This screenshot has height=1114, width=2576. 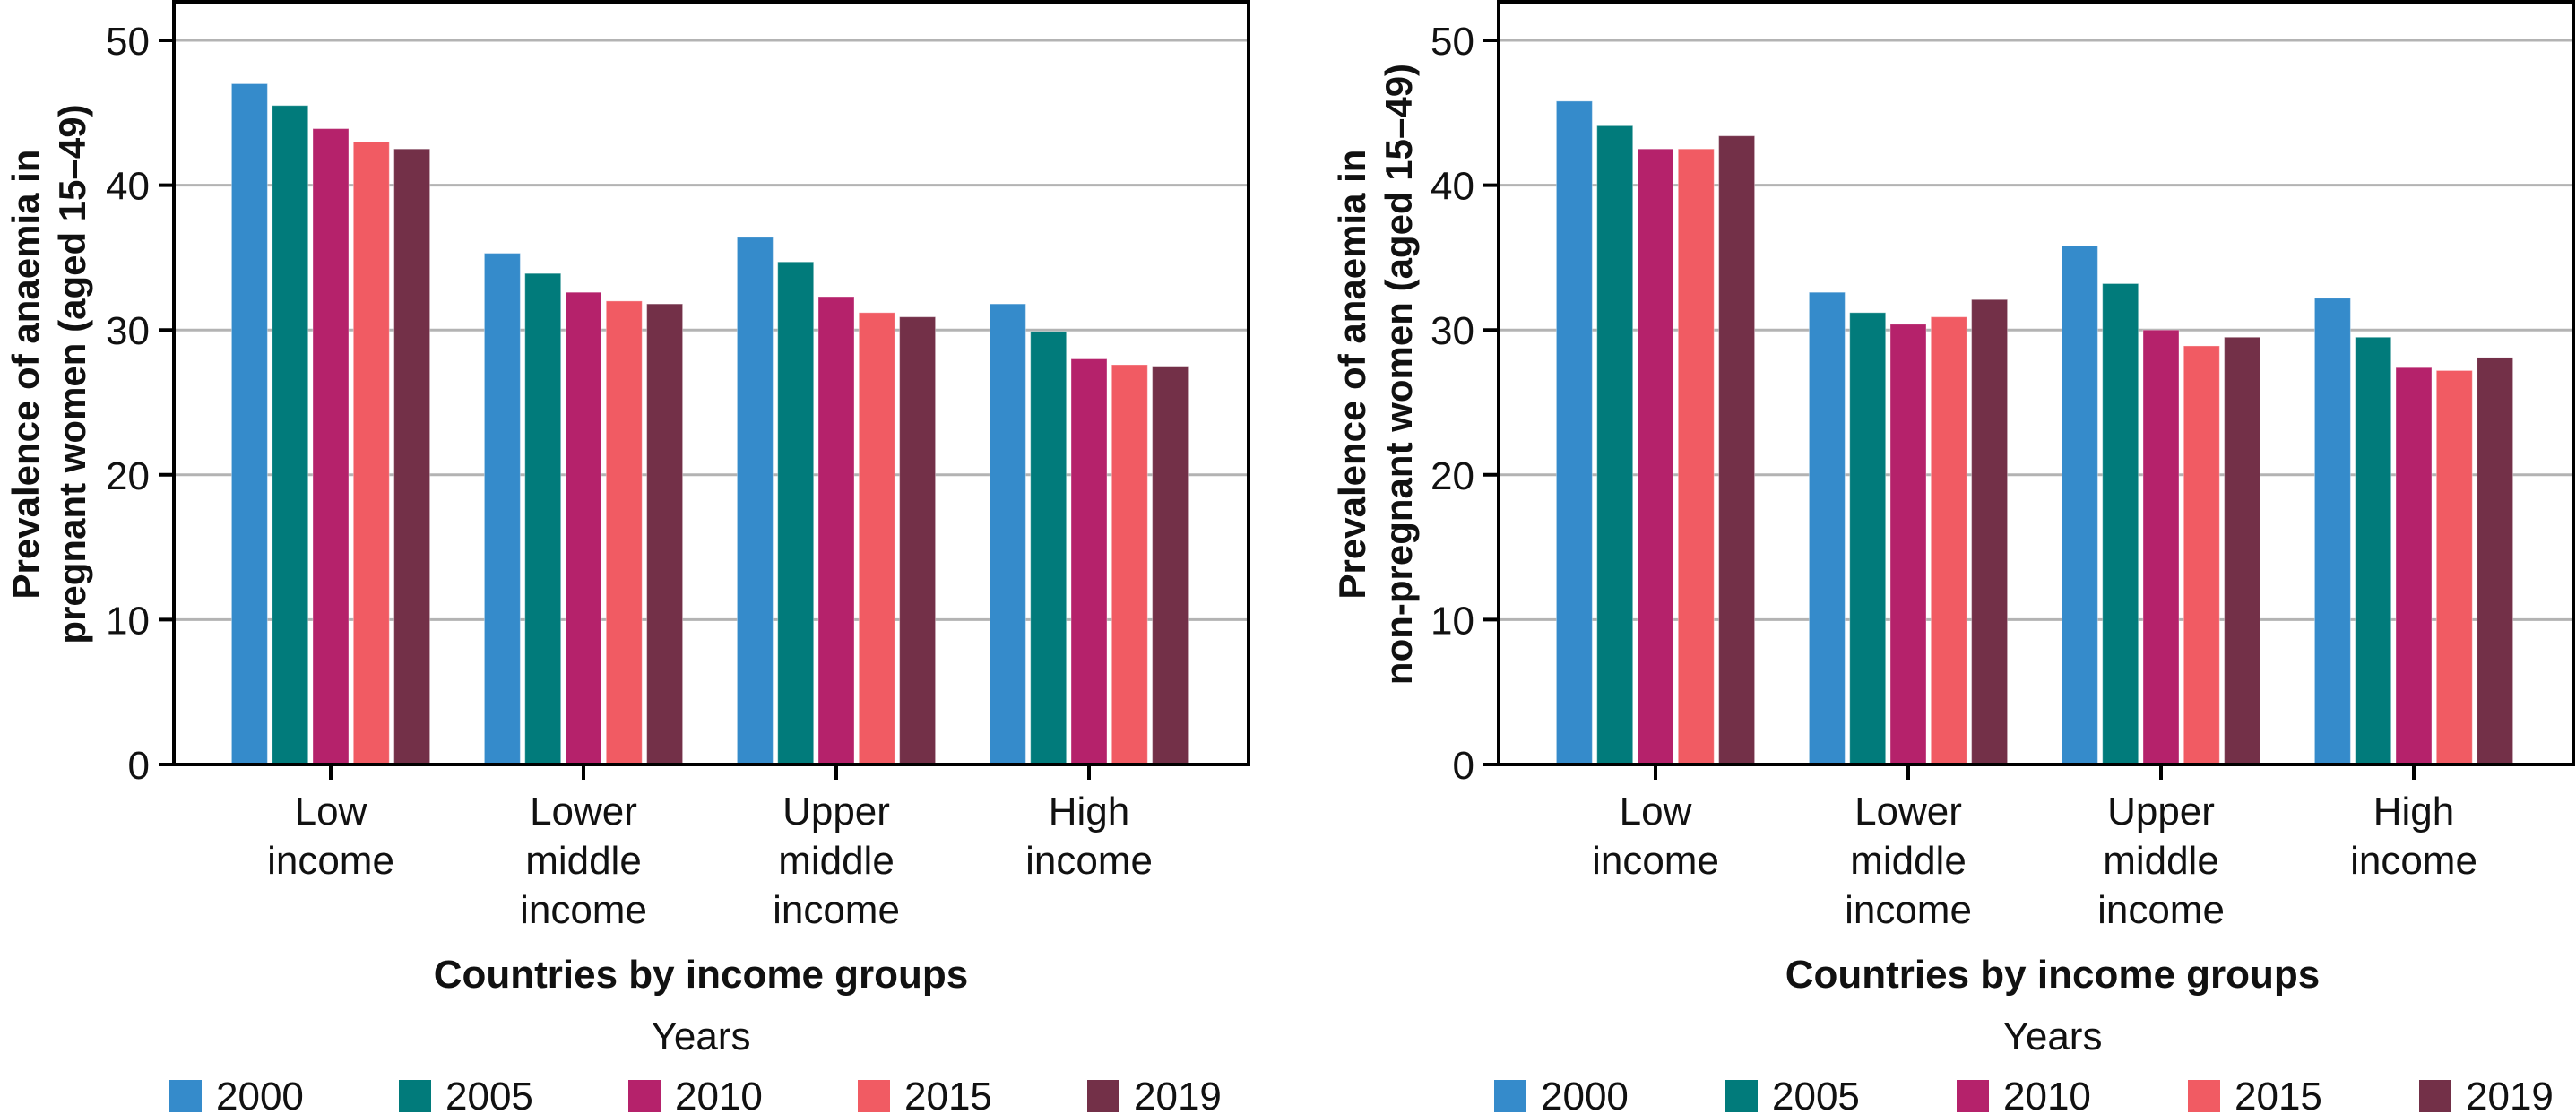 I want to click on y-axis-title: non-pregnant women (aged 15–49), so click(x=1399, y=374).